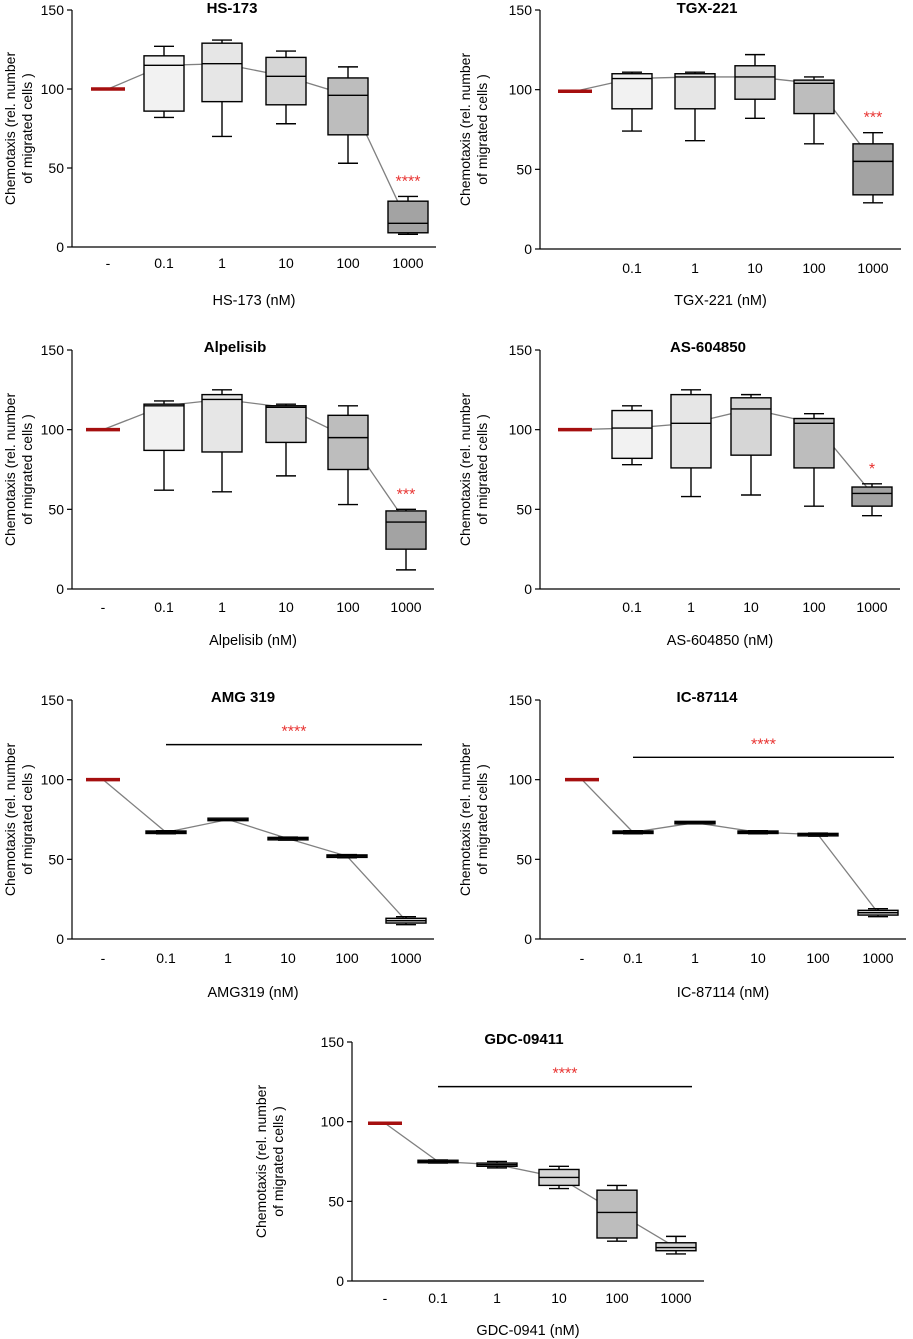  What do you see at coordinates (406, 494) in the screenshot?
I see `significance-label: ***` at bounding box center [406, 494].